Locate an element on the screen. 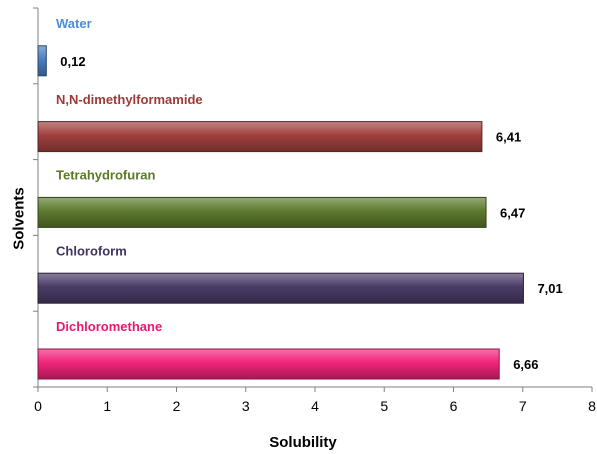 This screenshot has width=597, height=454. value-label: 6,41 is located at coordinates (508, 137).